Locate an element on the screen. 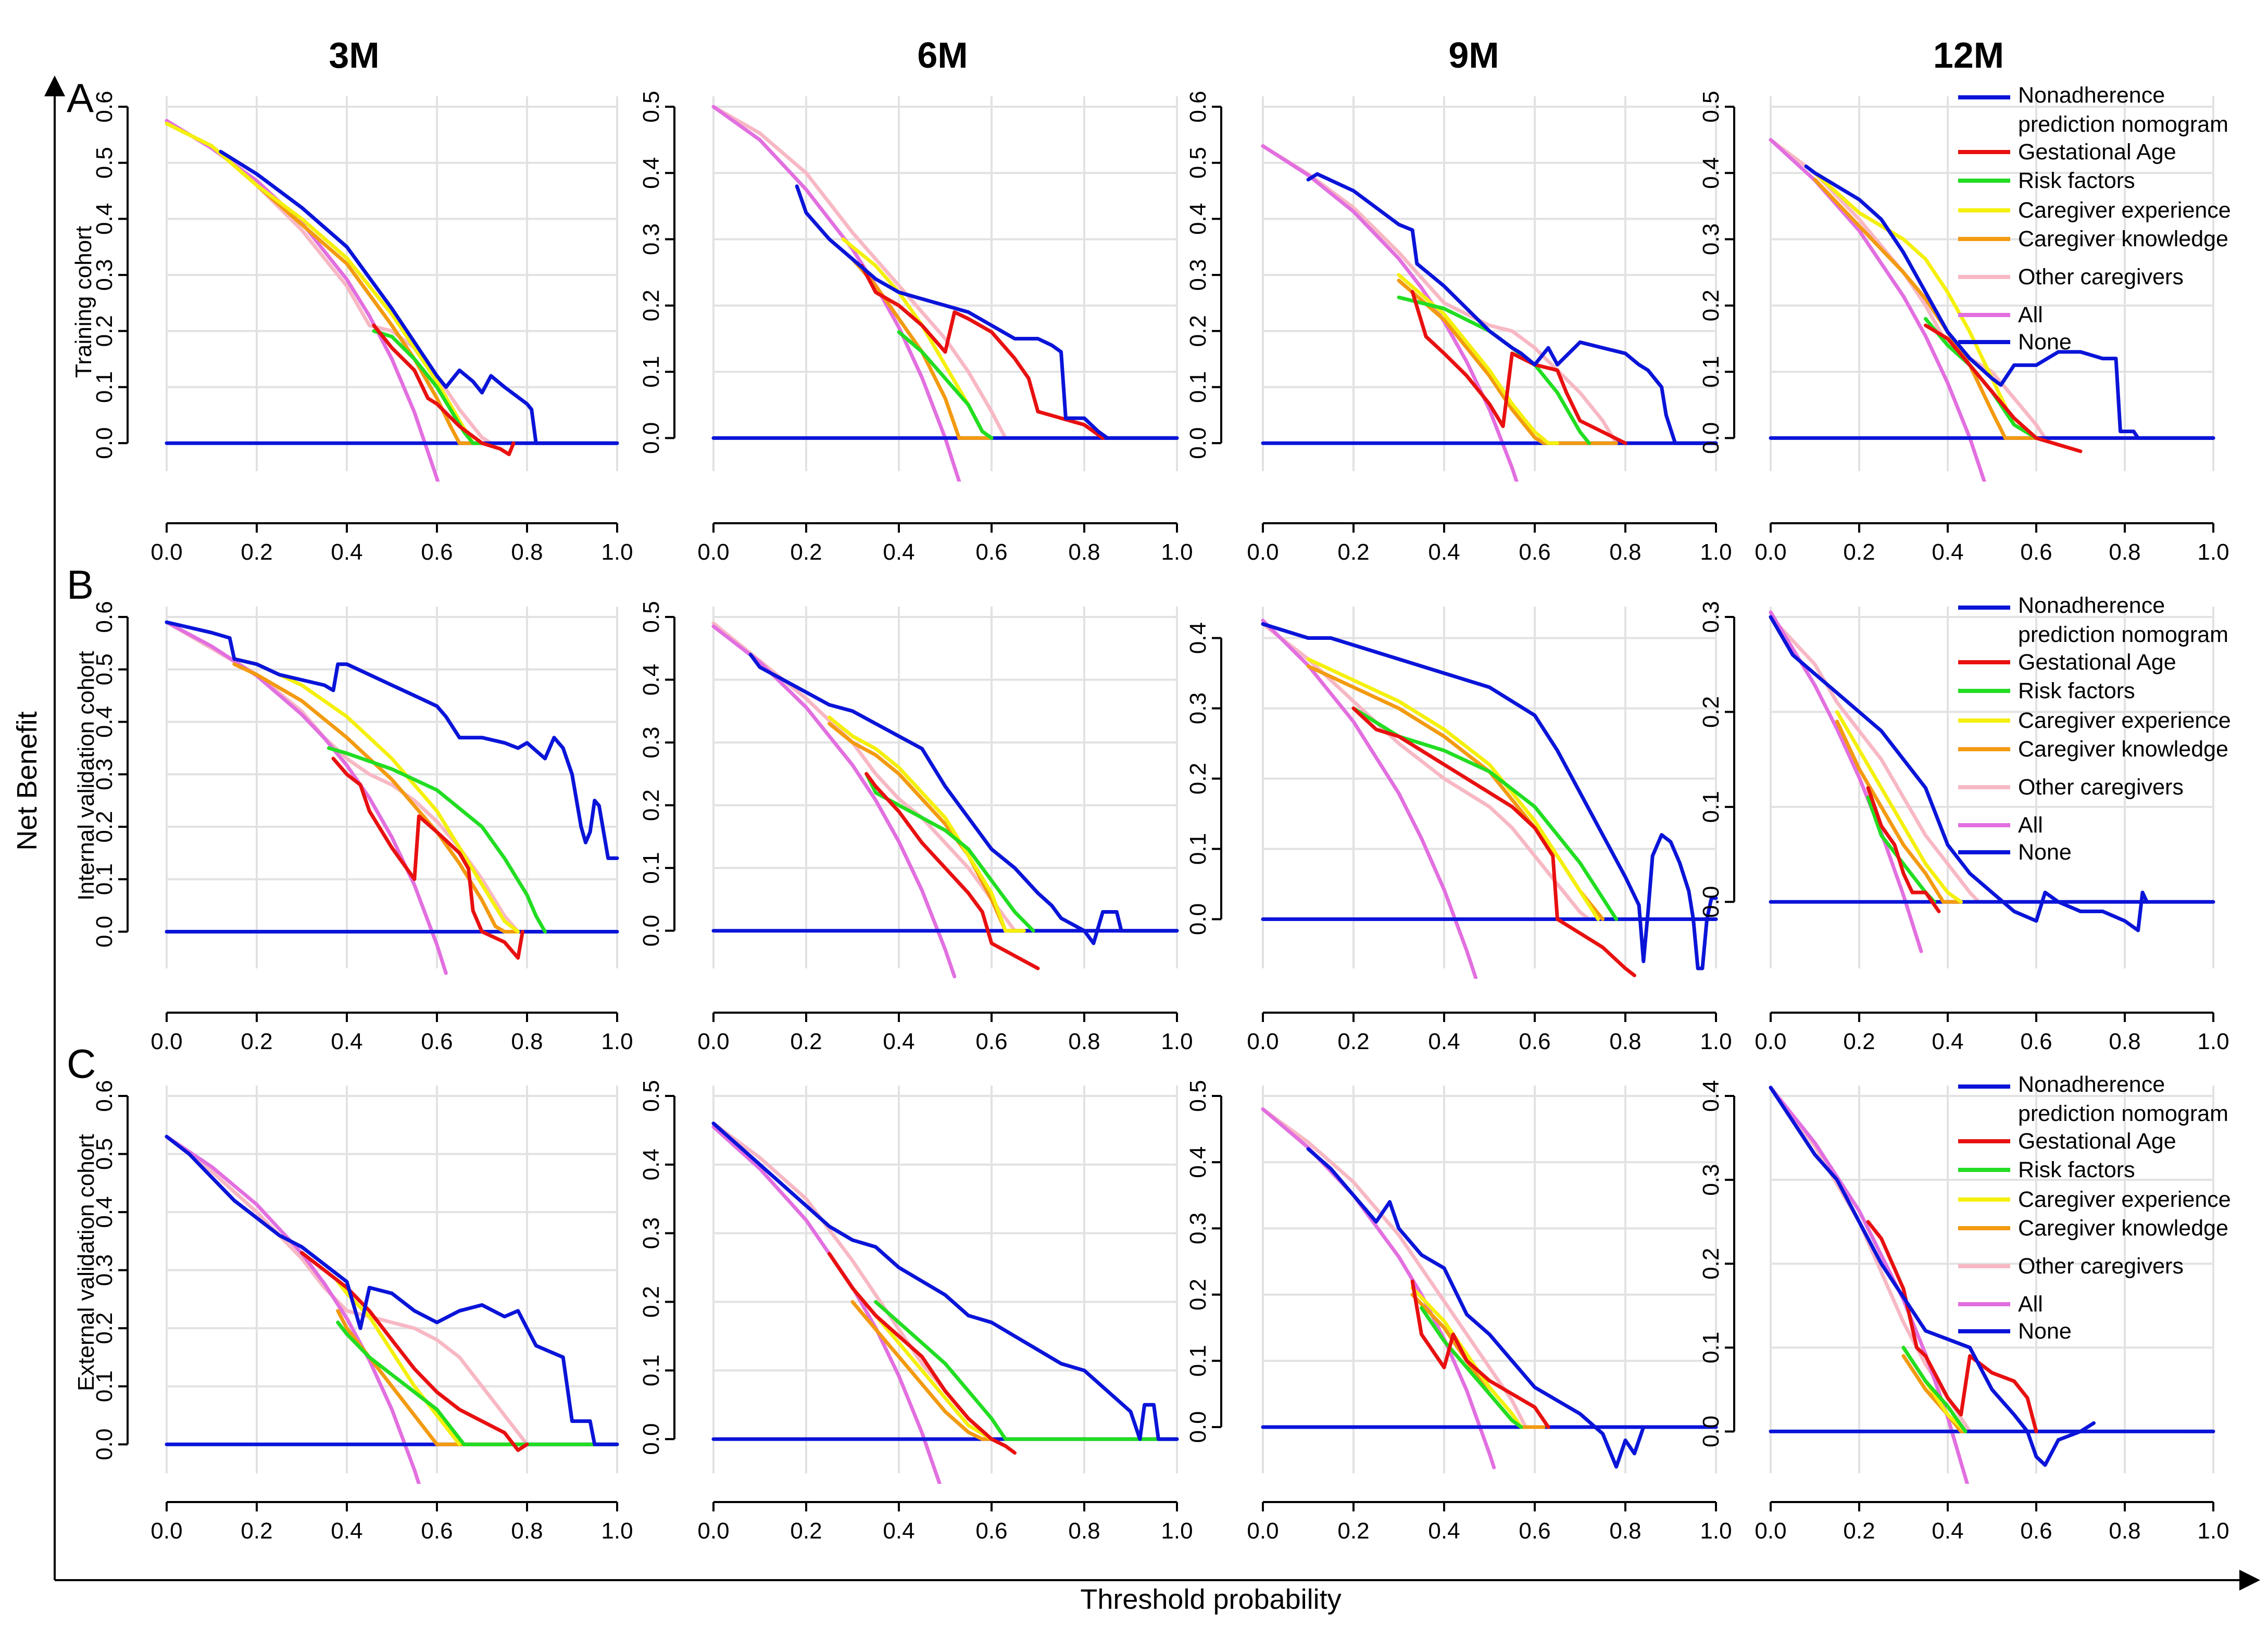 This screenshot has width=2268, height=1627. panel-internal-validation-cohort-3m: 0.0 0.2 0.4 0.6 0.8 1.0 0.0 0.1 0.2 0.3 0.4 0.5 0.6 is located at coordinates (362, 827).